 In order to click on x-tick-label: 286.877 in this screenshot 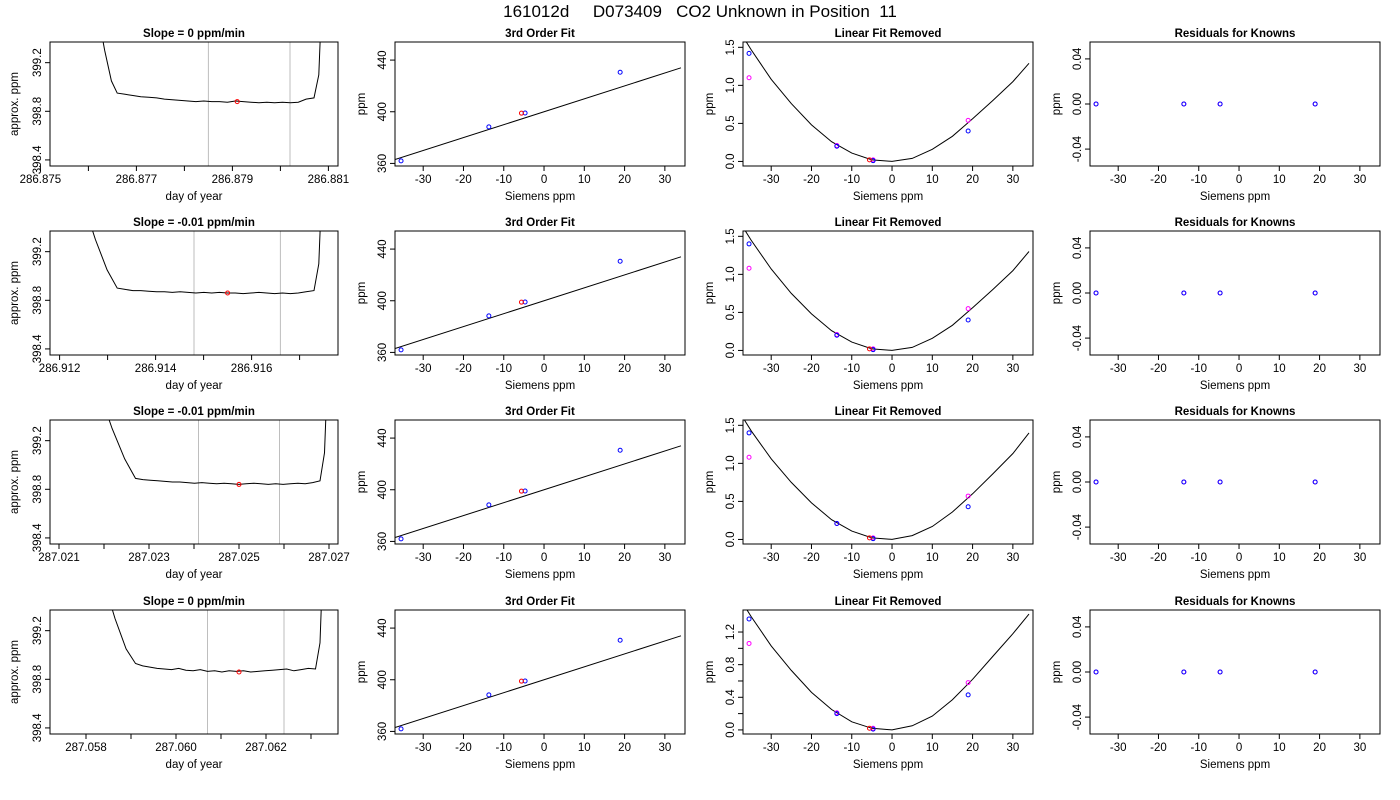, I will do `click(137, 180)`.